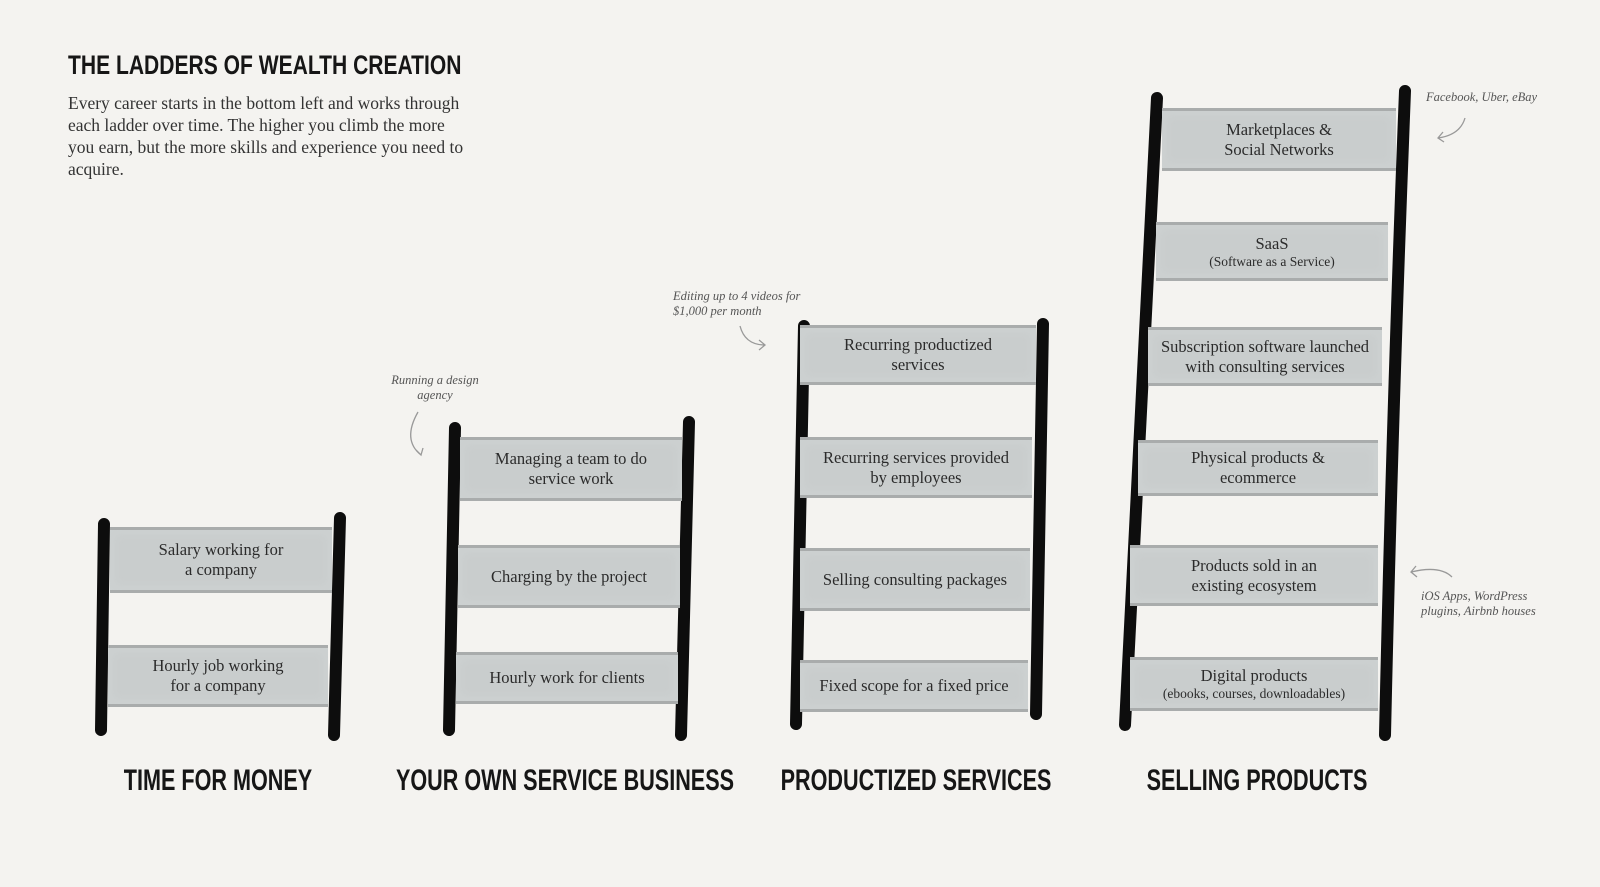  I want to click on ladder-2-left-rail, so click(452, 579).